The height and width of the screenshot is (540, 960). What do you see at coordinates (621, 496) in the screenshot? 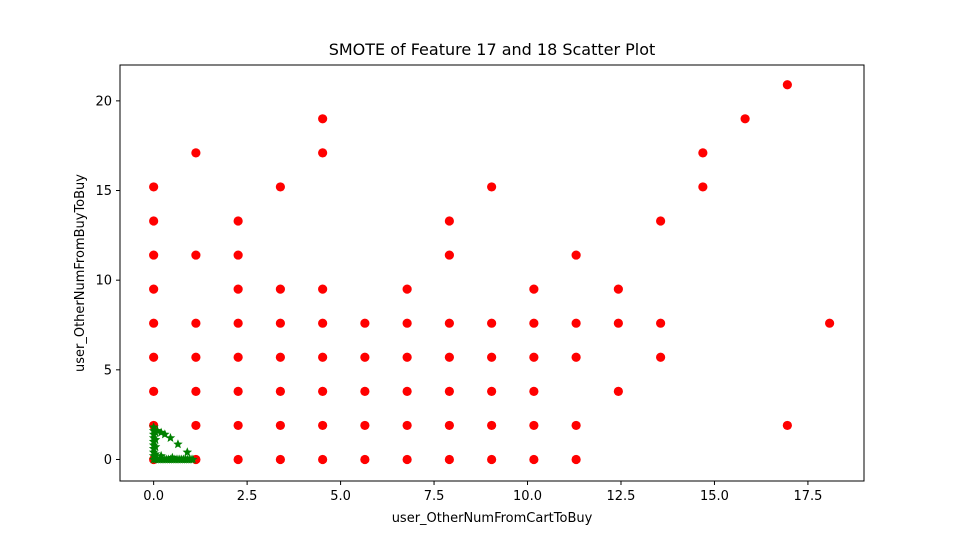
I see `x-tick-label: 12.5` at bounding box center [621, 496].